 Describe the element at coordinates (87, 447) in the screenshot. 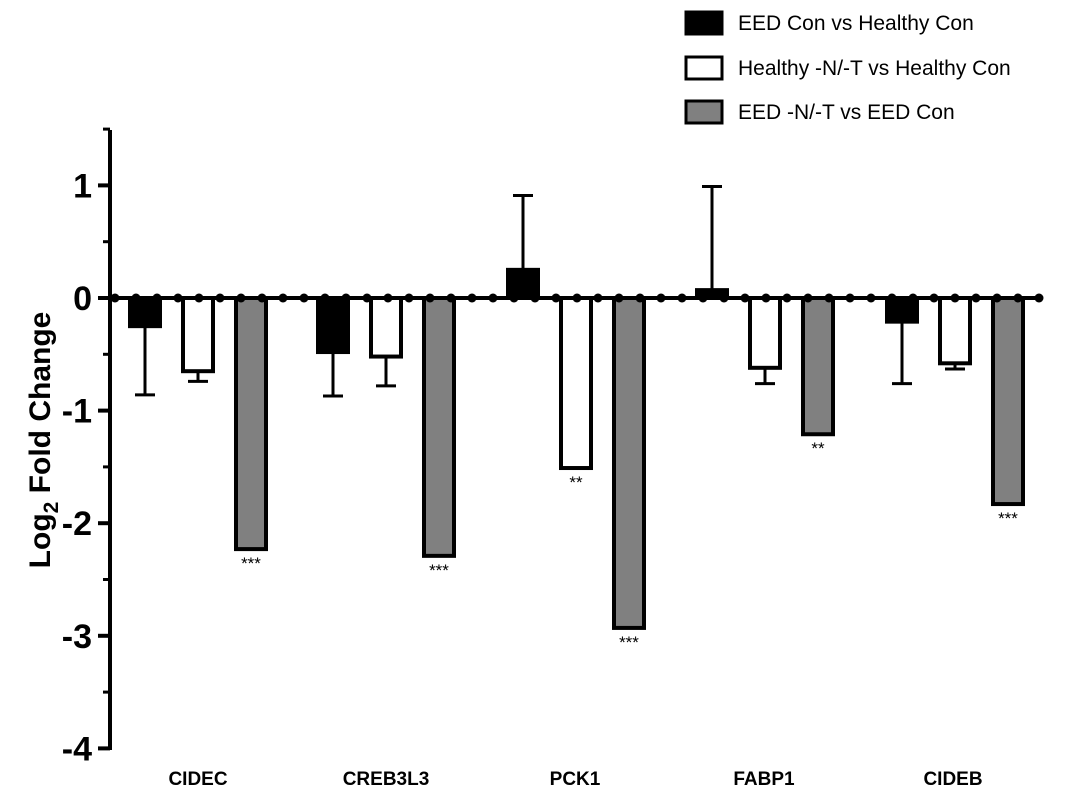

I see `y-axis: 1 0 -1 -2 -3 -4` at that location.